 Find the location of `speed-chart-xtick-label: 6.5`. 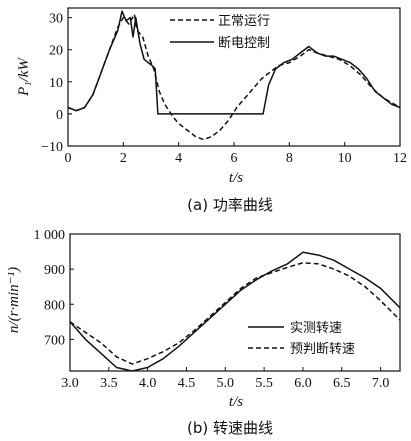

speed-chart-xtick-label: 6.5 is located at coordinates (342, 383).